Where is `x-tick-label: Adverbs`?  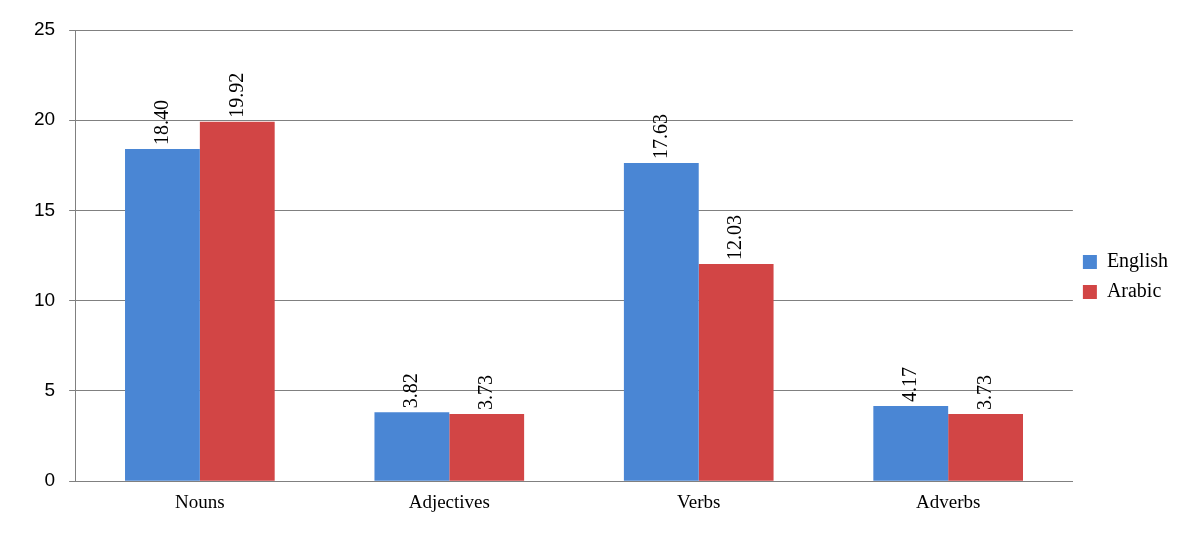
x-tick-label: Adverbs is located at coordinates (948, 501).